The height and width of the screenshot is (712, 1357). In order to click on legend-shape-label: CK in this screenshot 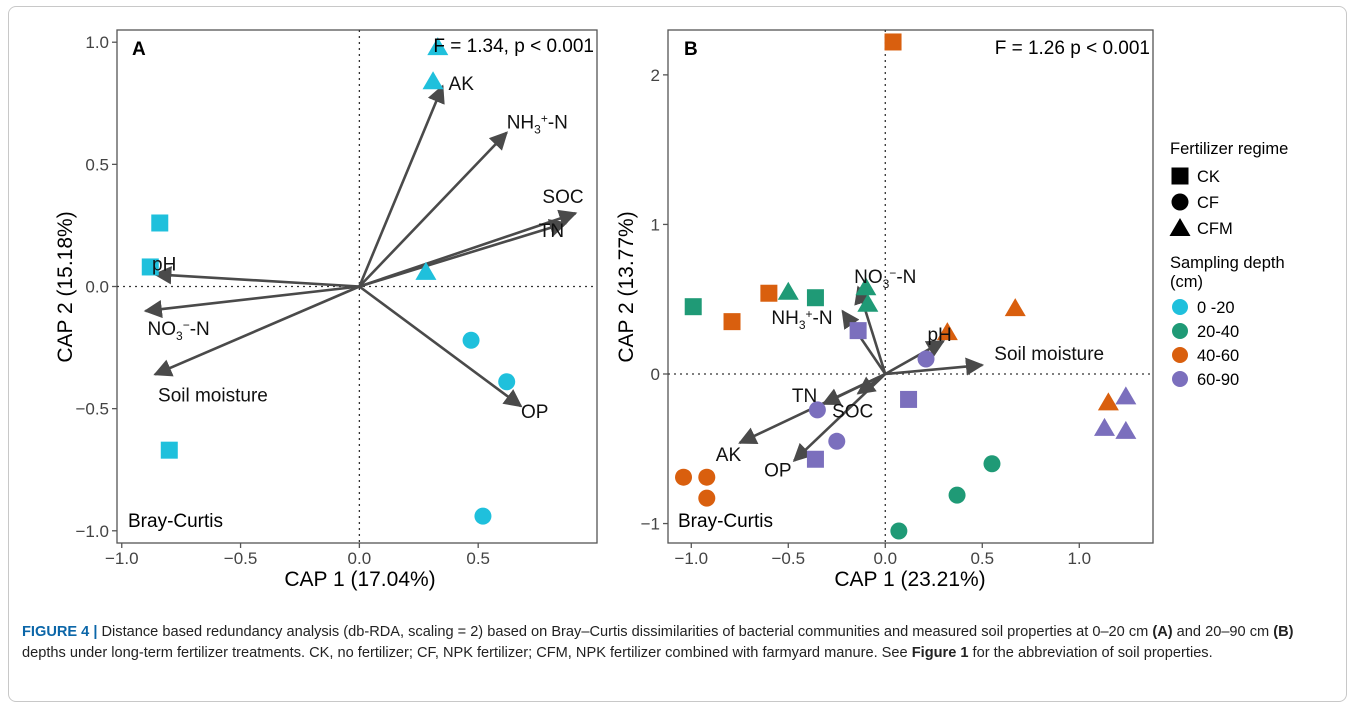, I will do `click(1208, 177)`.